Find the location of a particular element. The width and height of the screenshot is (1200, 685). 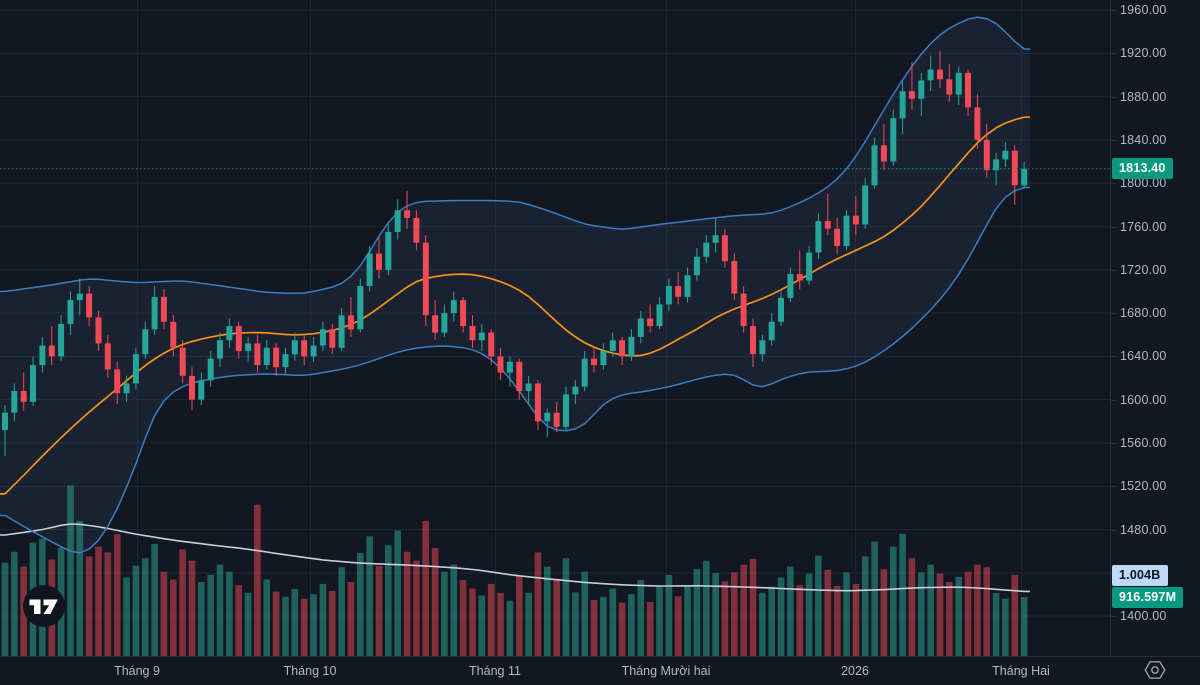

scale-settings-icon is located at coordinates (1155, 670).